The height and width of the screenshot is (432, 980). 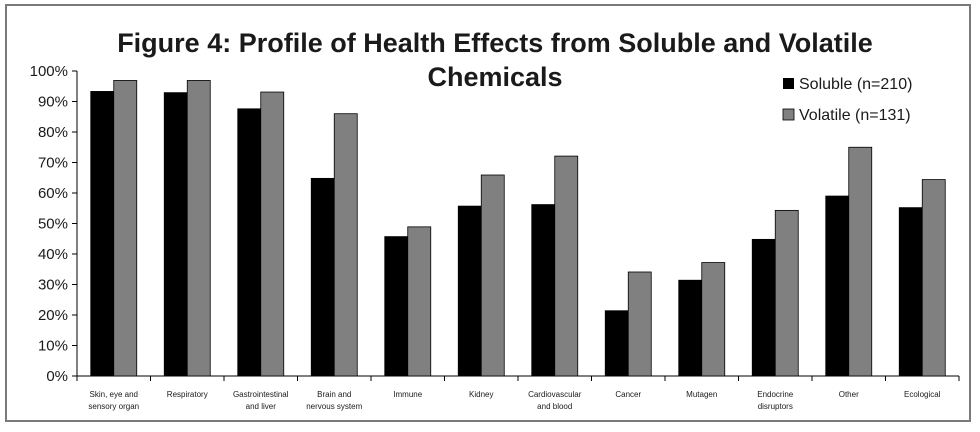 What do you see at coordinates (481, 394) in the screenshot?
I see `category-label: Kidney` at bounding box center [481, 394].